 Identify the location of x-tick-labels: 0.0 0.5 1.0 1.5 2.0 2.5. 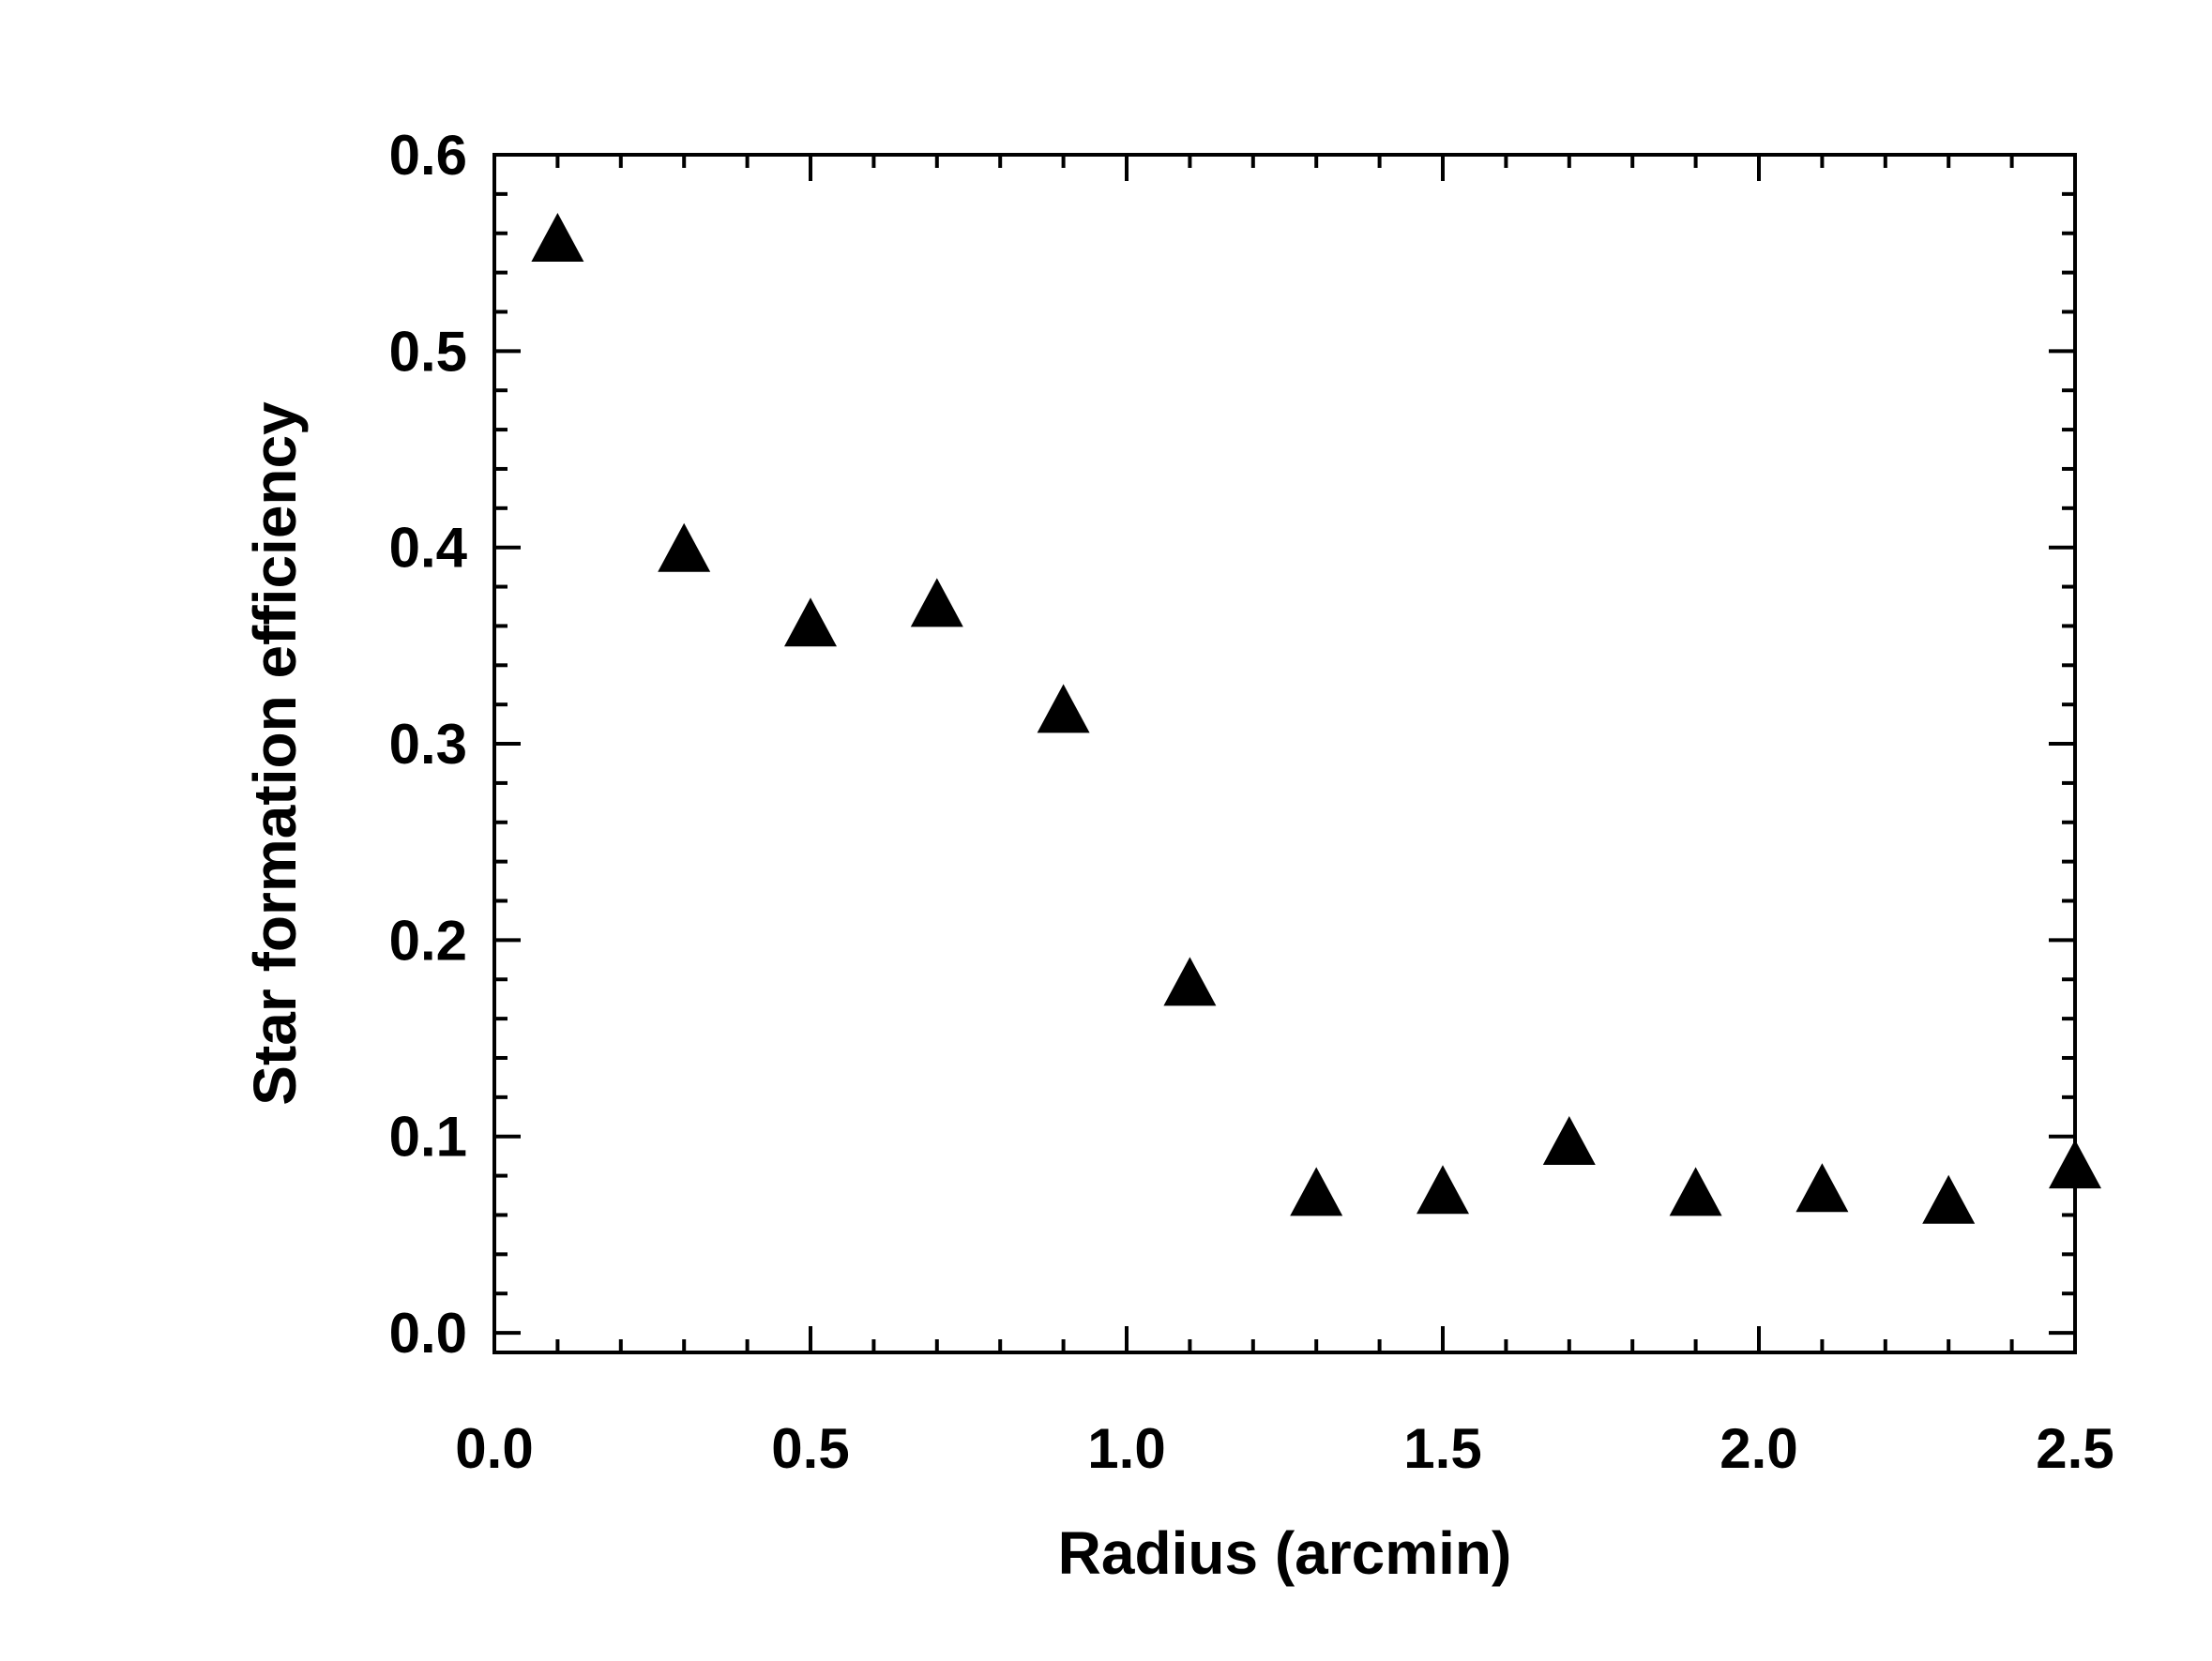
(1284, 1448).